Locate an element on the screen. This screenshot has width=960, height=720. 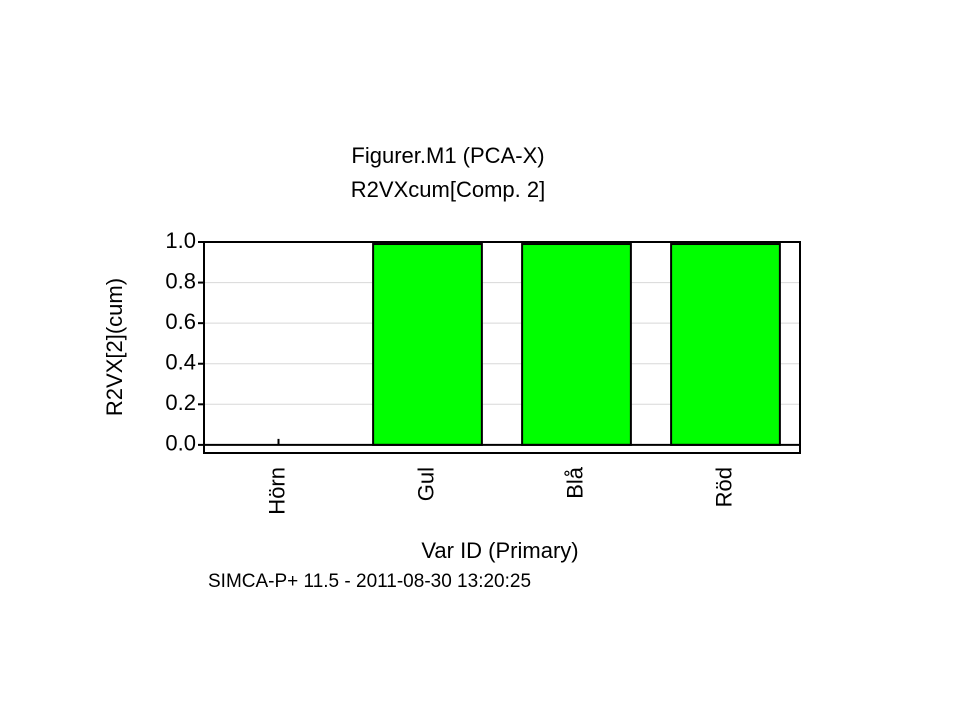
x-tick-label: Blå is located at coordinates (574, 482).